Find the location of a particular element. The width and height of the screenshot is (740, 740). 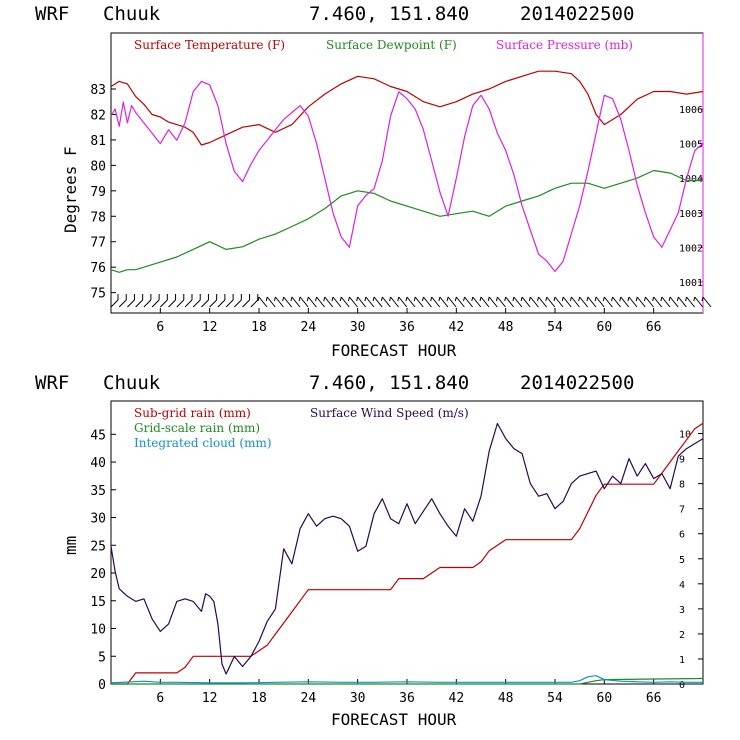

panel2-y2-tick-label: 2 is located at coordinates (682, 635).